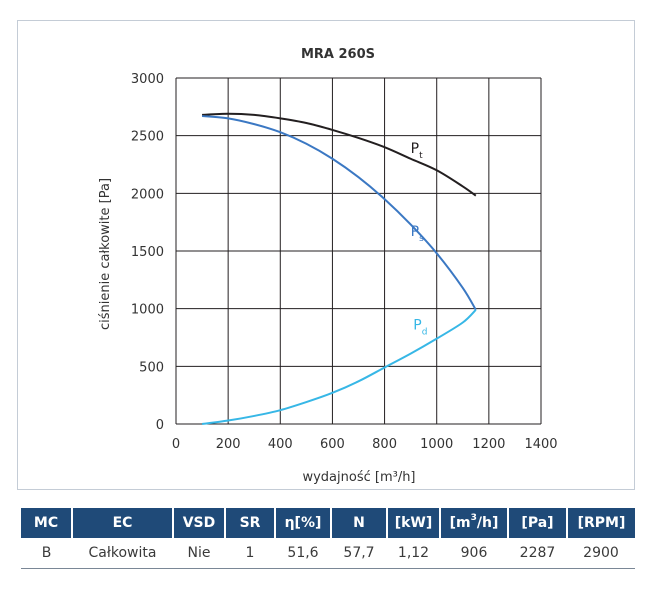 The image size is (656, 600). I want to click on y-tick-label: 3000, so click(147, 79).